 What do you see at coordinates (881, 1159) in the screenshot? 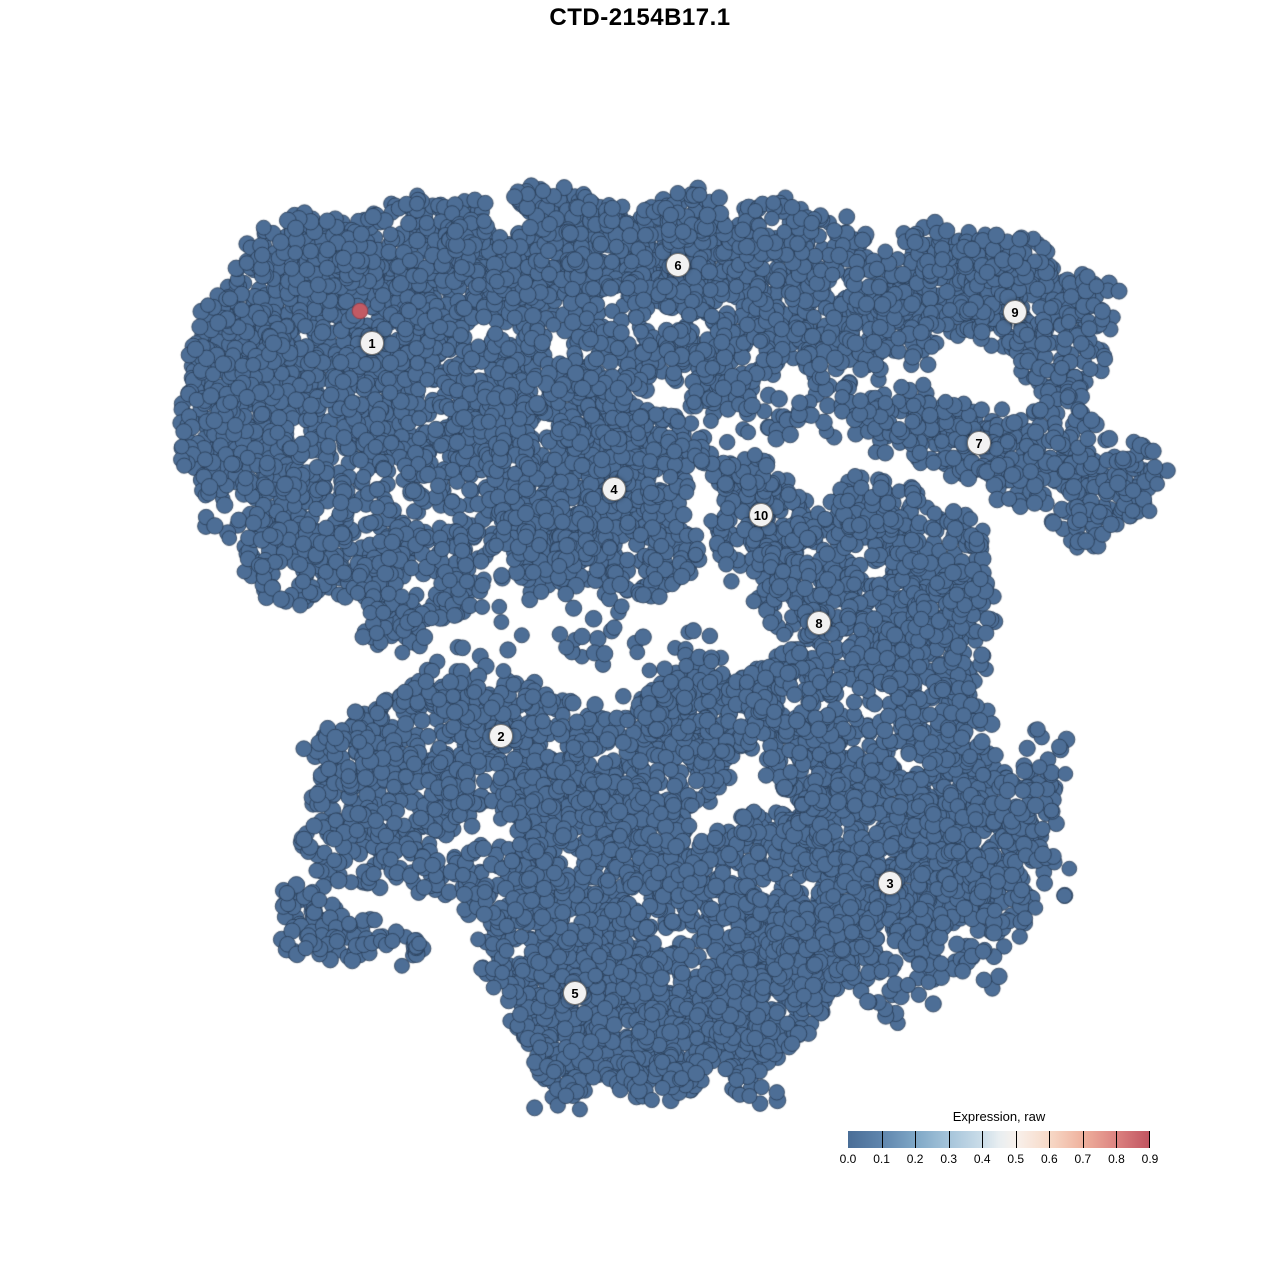
I see `legend-tick-0.1: 0.1` at bounding box center [881, 1159].